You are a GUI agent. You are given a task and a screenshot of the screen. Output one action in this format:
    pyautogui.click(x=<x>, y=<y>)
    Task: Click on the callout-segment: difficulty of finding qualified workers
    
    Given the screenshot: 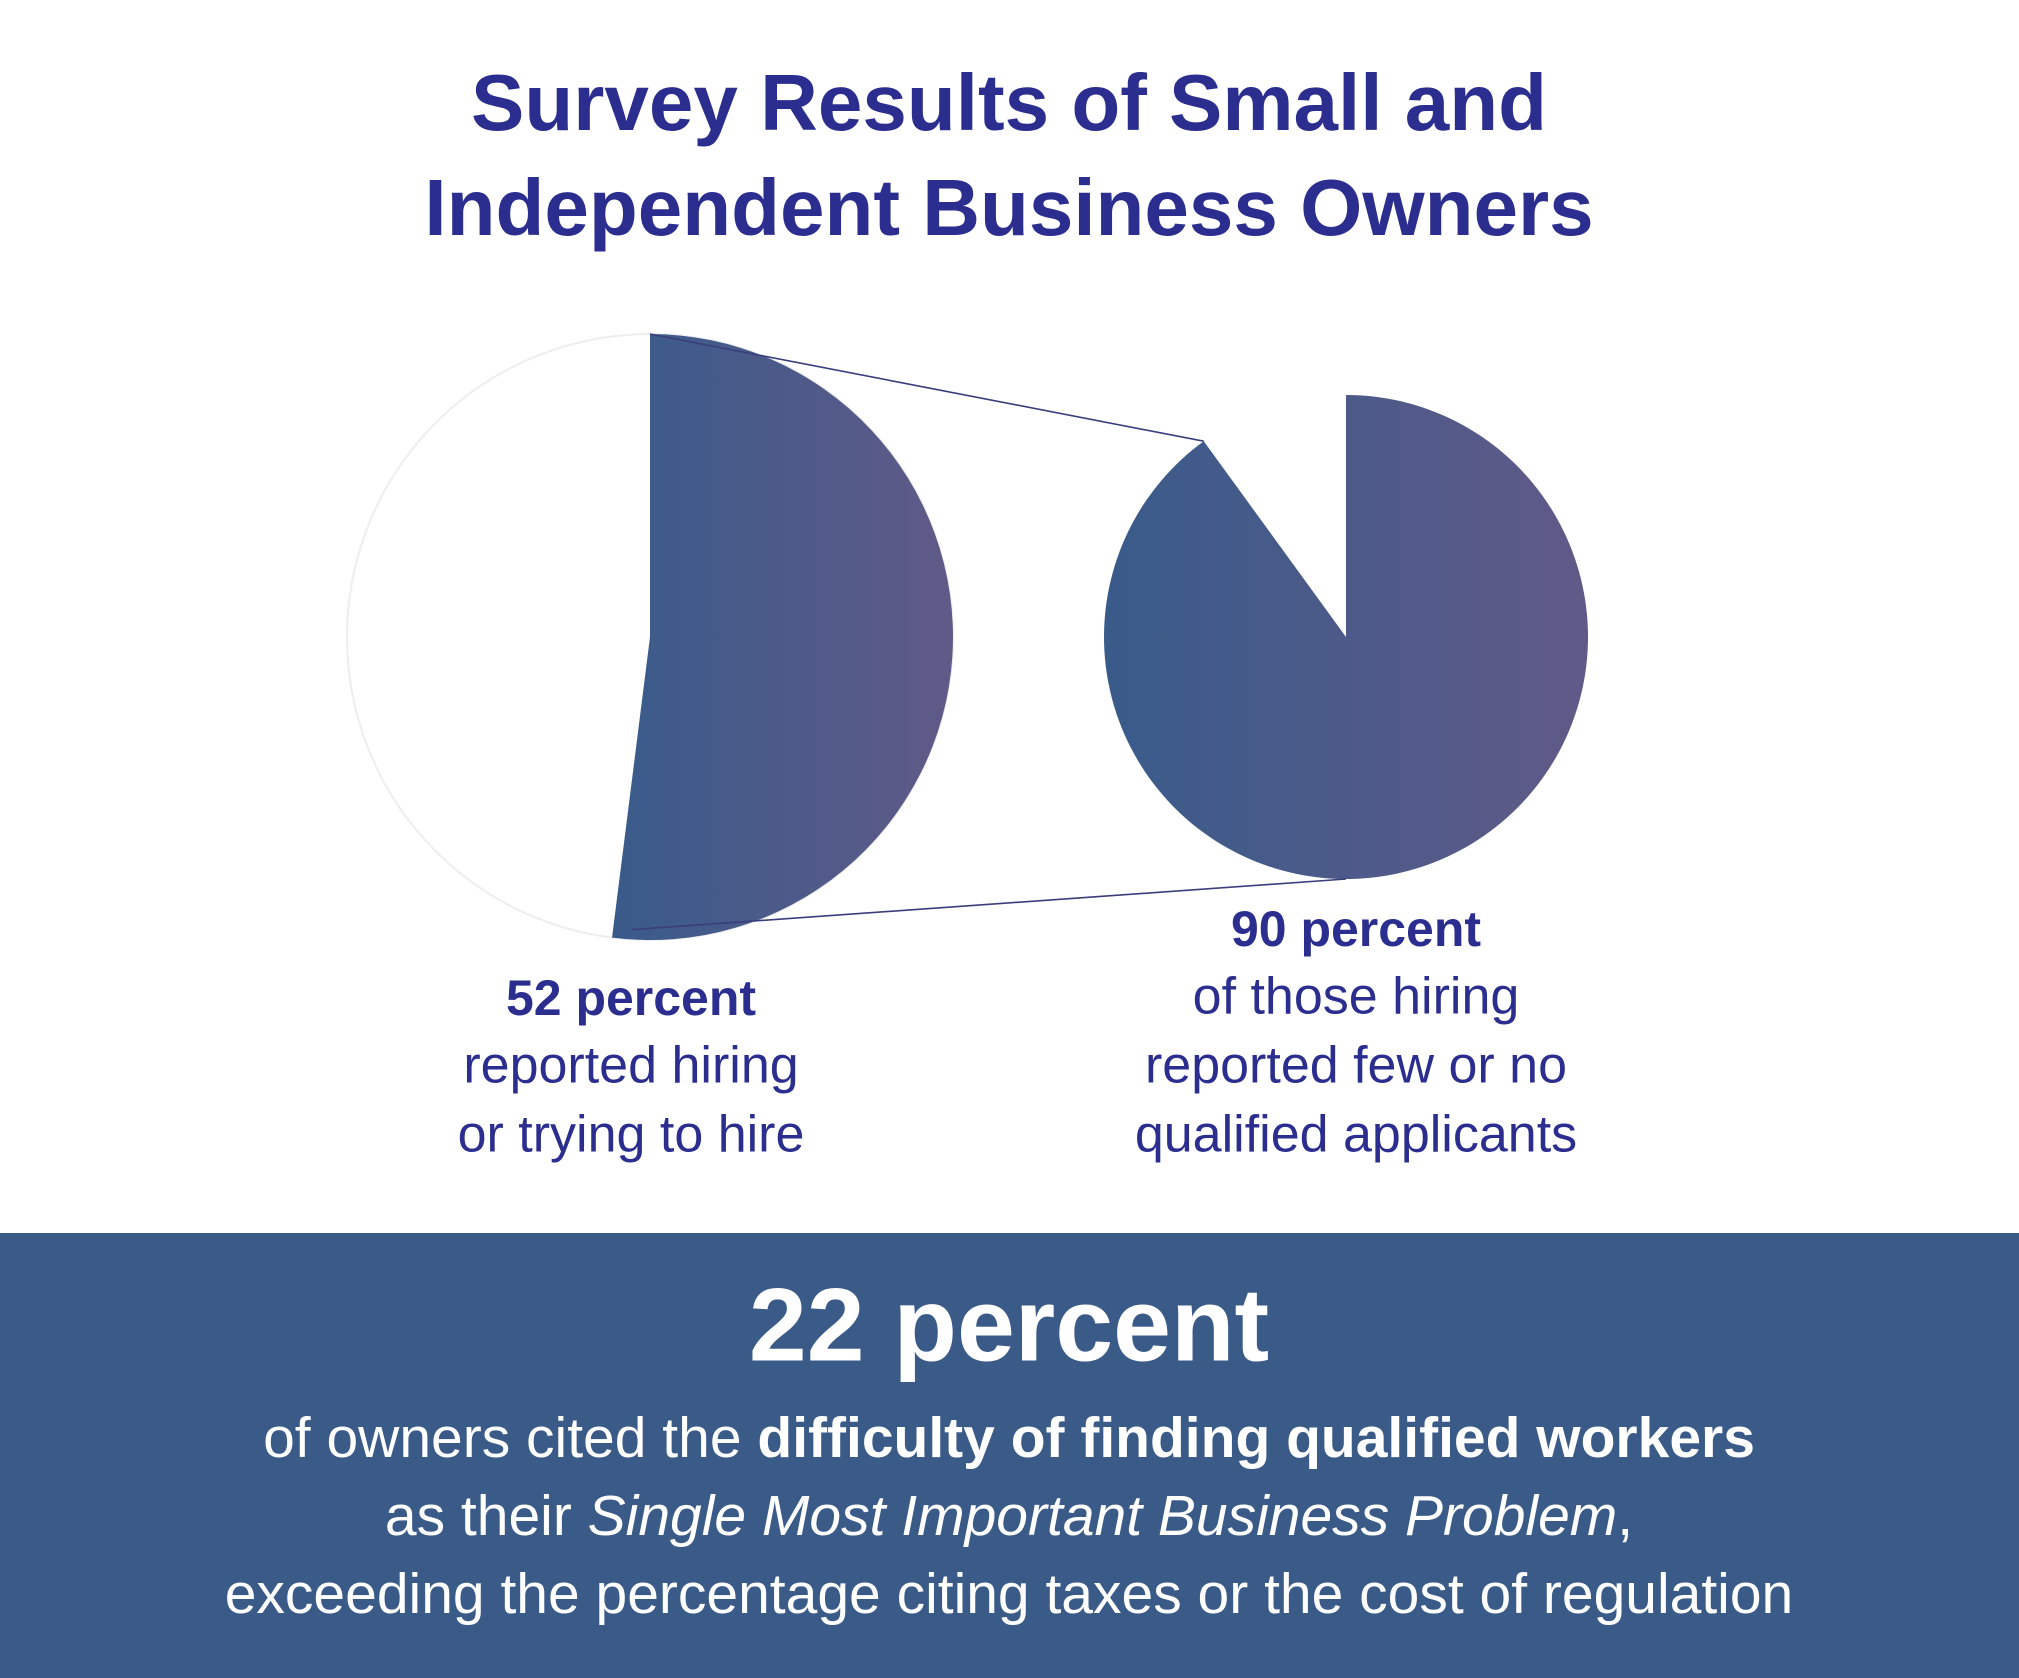 What is the action you would take?
    pyautogui.click(x=1256, y=1438)
    